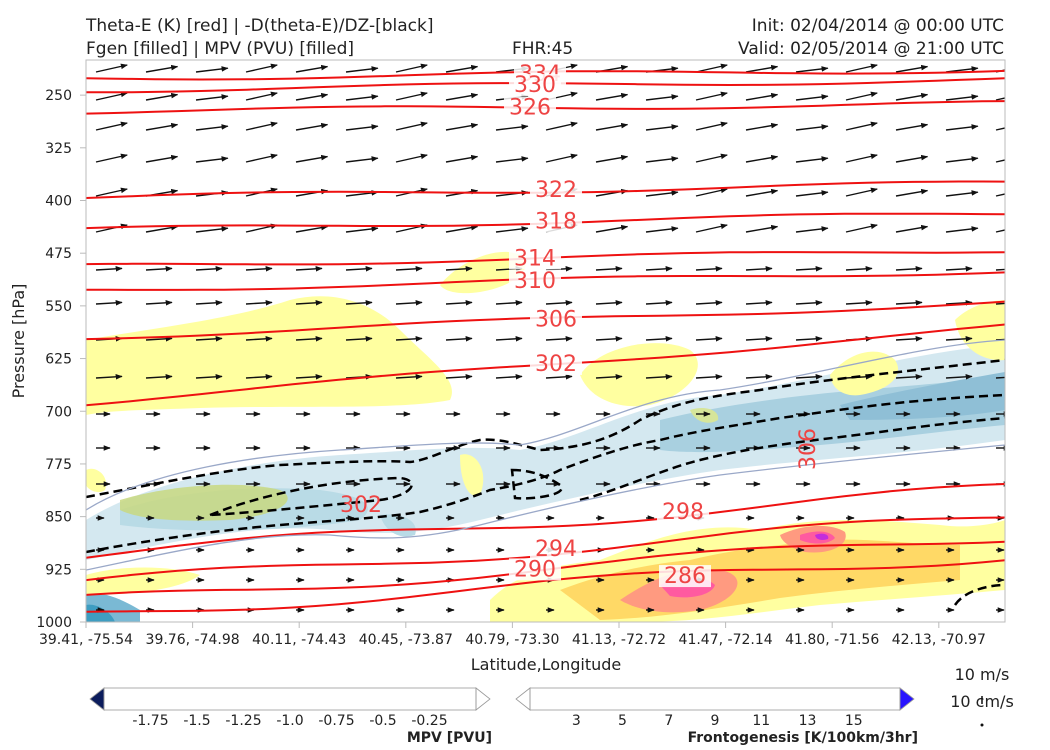 This screenshot has width=1050, height=750. What do you see at coordinates (58, 307) in the screenshot?
I see `y-tick-label: 550` at bounding box center [58, 307].